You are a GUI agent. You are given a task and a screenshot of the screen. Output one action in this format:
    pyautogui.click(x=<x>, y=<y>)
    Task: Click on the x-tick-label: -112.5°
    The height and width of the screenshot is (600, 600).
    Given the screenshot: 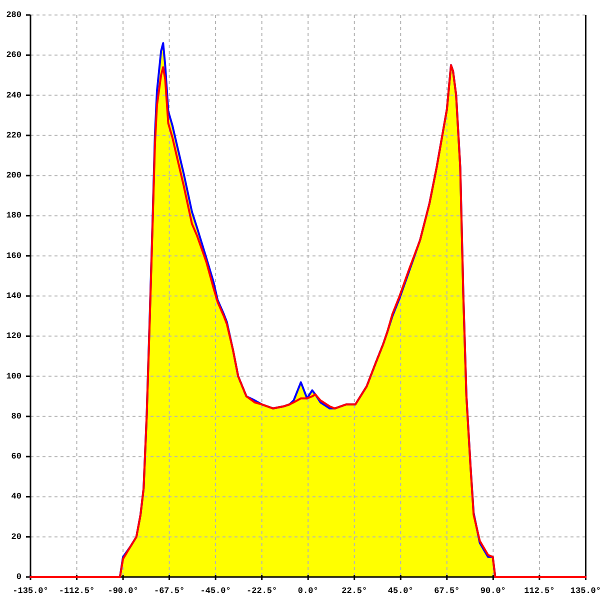 What is the action you would take?
    pyautogui.click(x=76, y=591)
    